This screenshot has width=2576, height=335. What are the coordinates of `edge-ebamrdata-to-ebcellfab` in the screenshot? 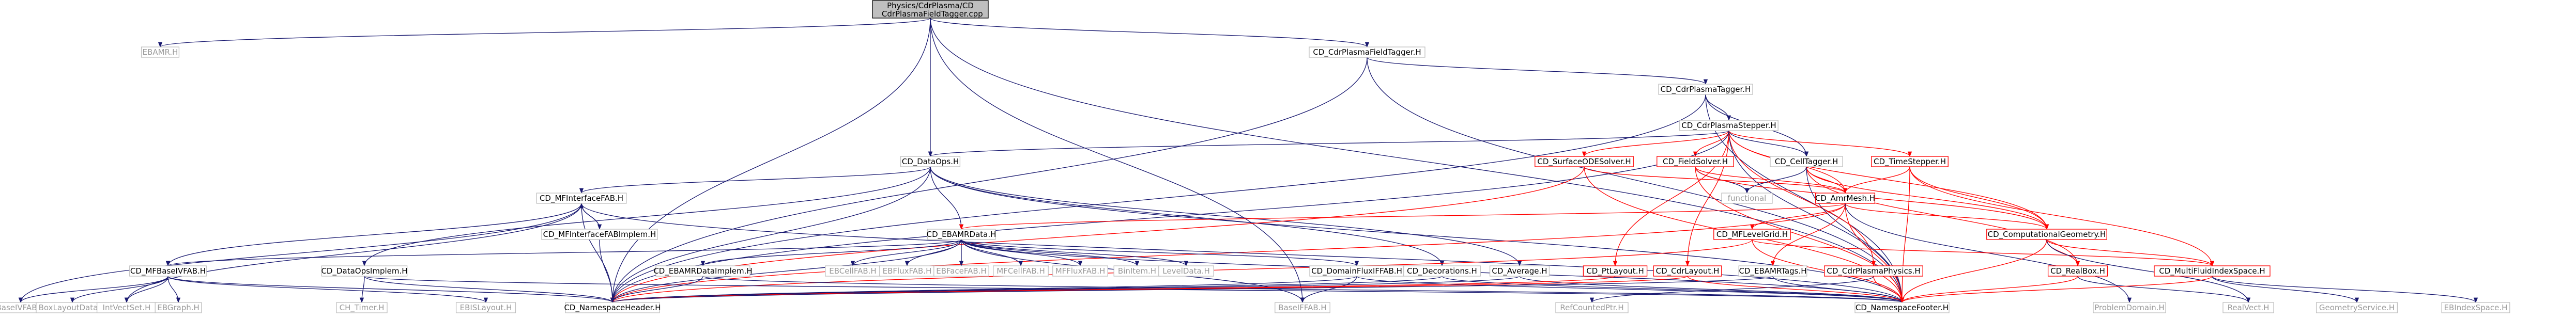 It's located at (906, 253).